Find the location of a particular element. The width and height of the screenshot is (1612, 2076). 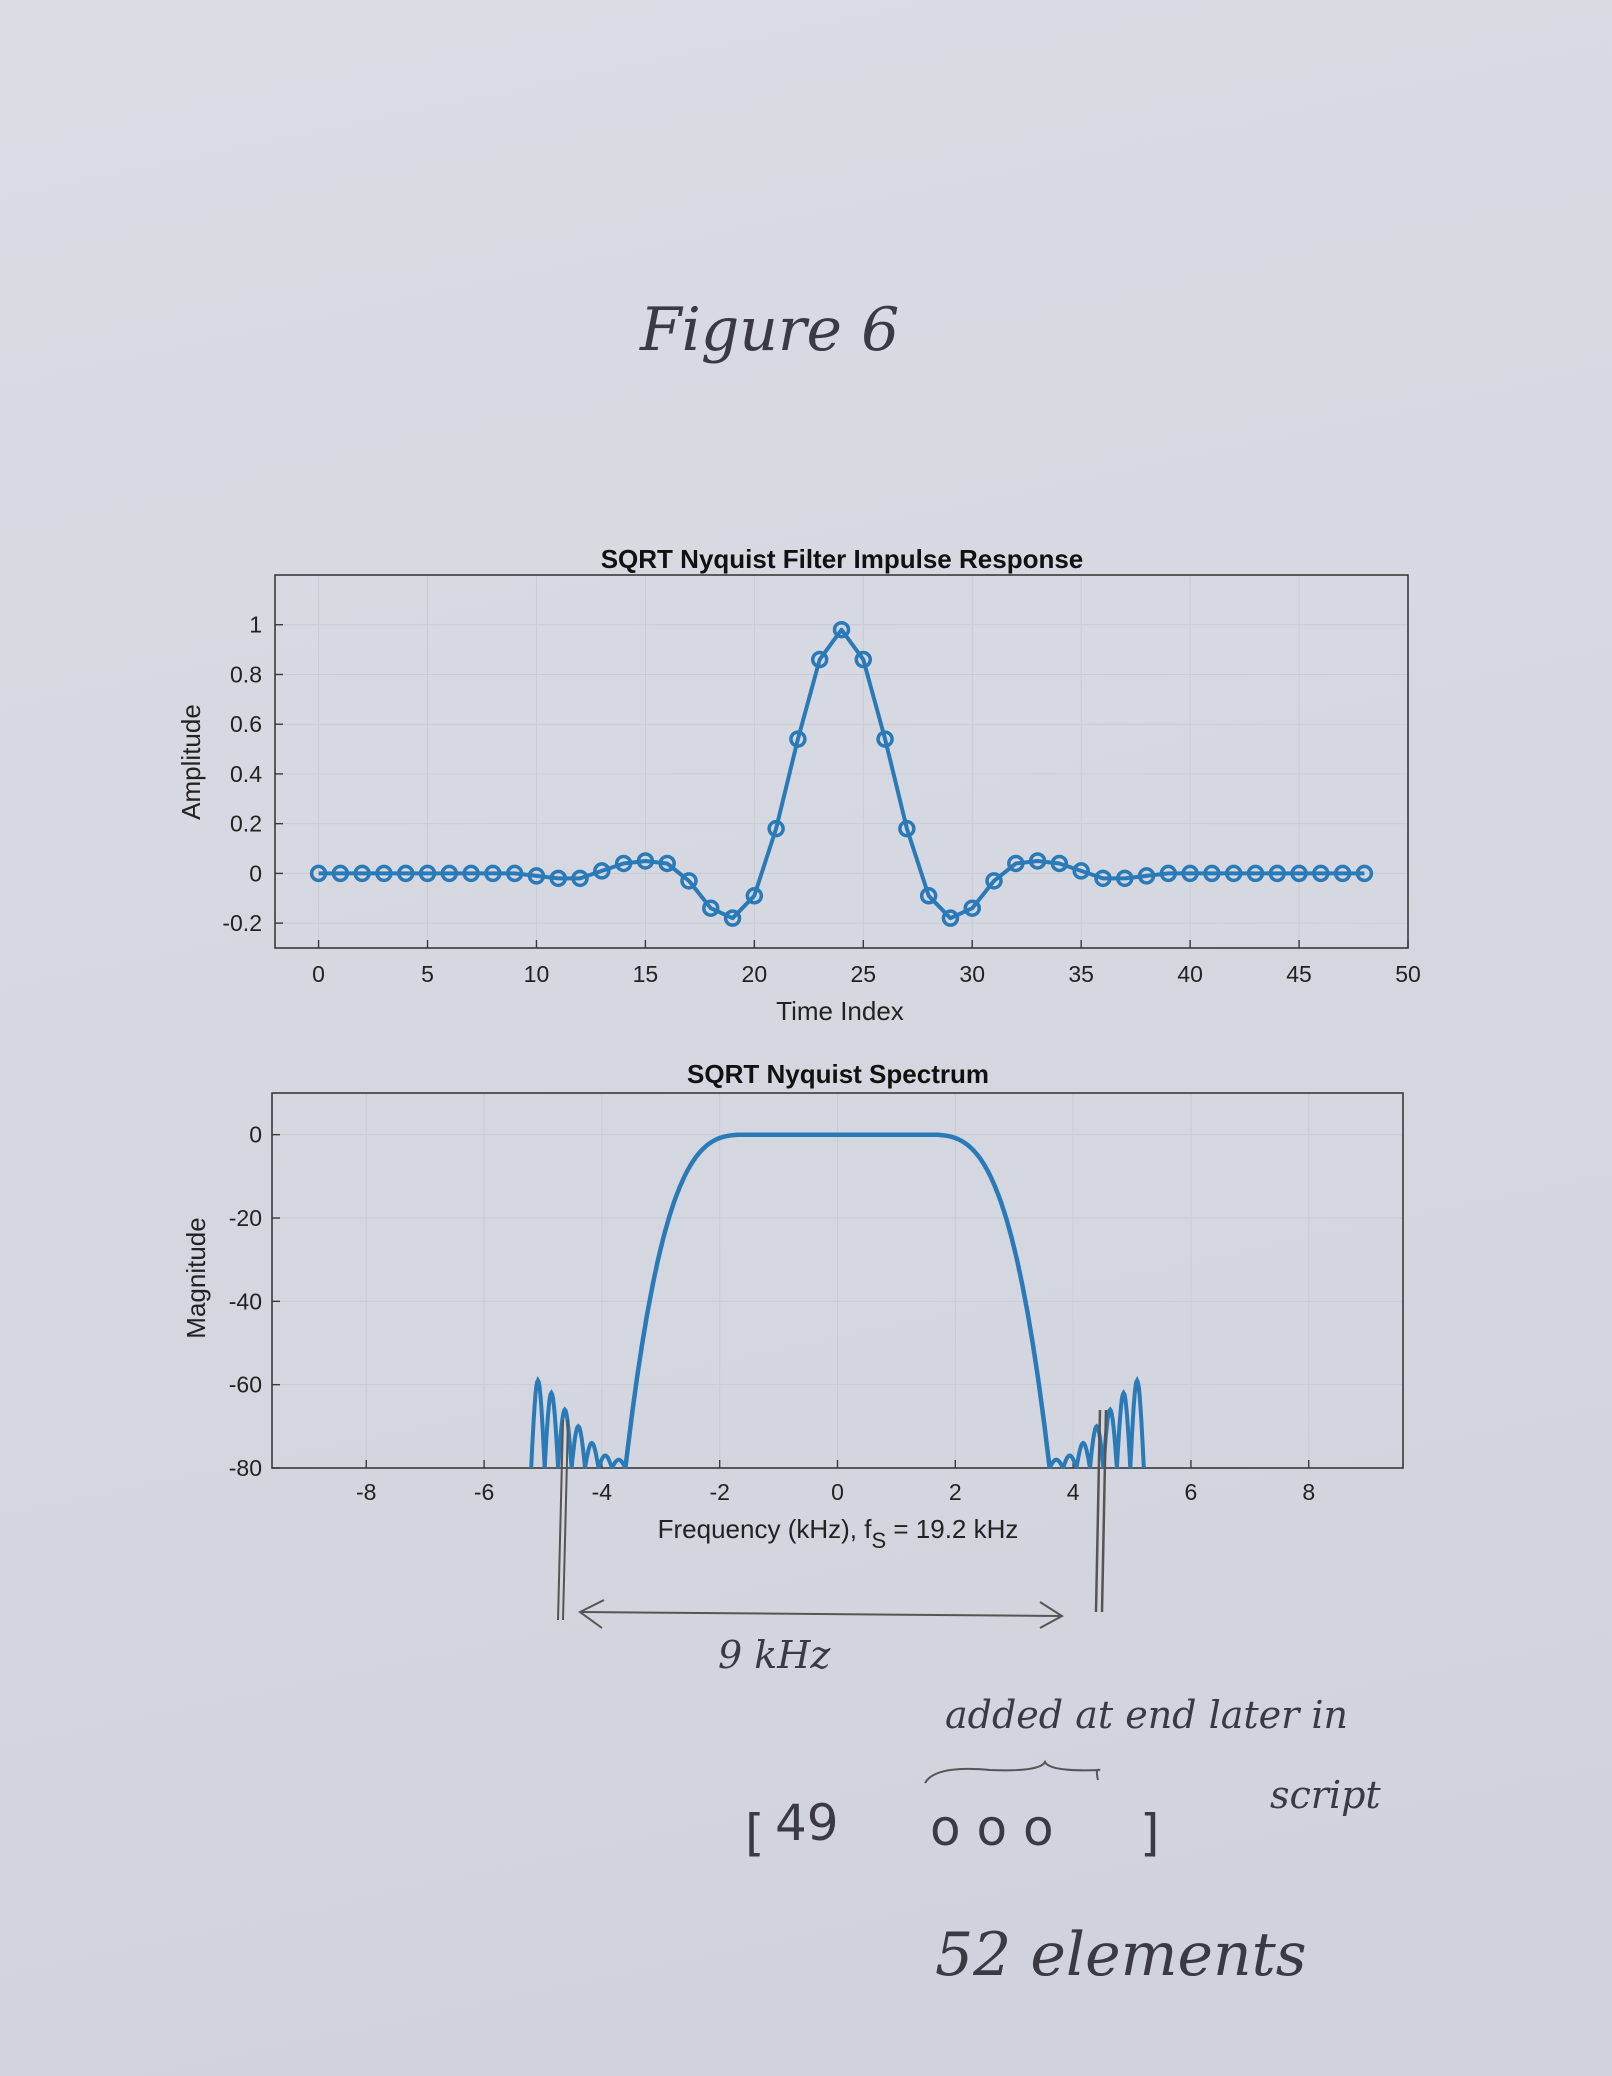

spectrum-x-tick-label: -8 is located at coordinates (366, 1492).